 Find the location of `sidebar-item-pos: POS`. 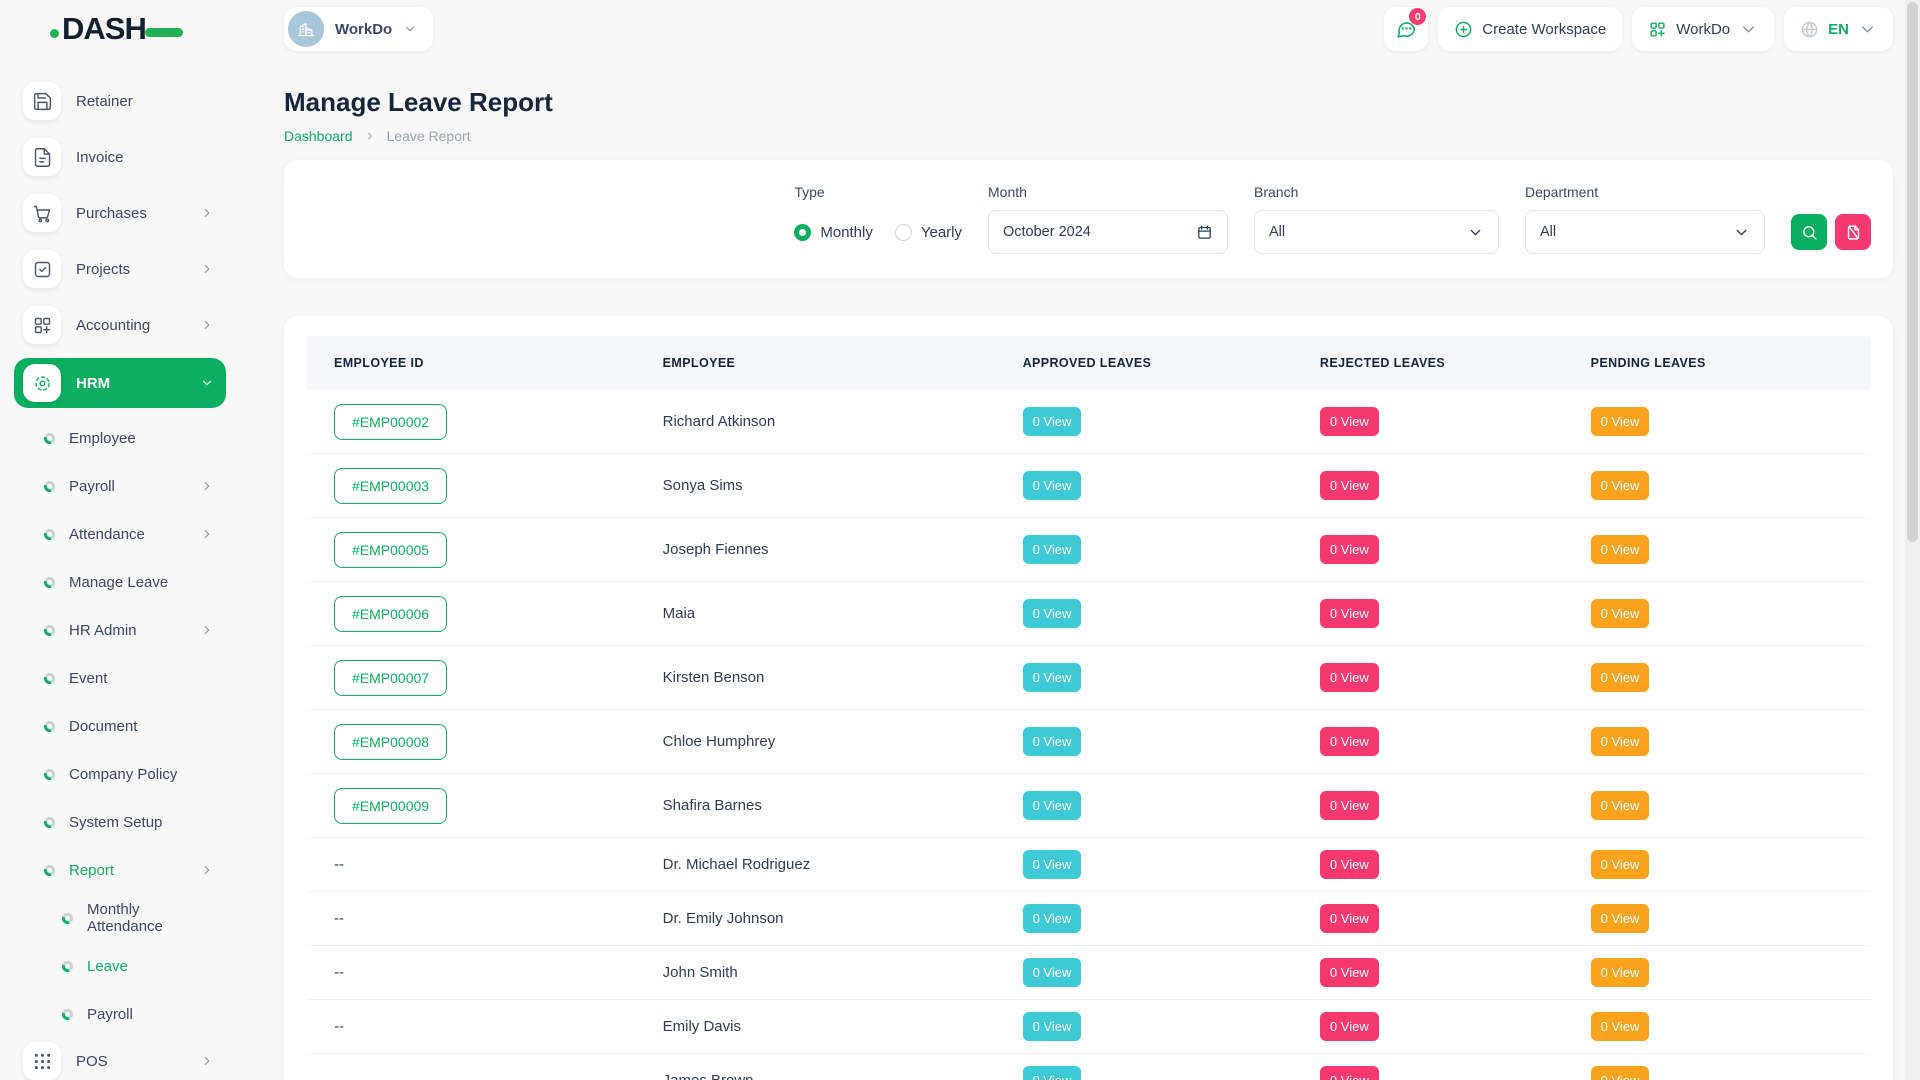

sidebar-item-pos: POS is located at coordinates (120, 1059).